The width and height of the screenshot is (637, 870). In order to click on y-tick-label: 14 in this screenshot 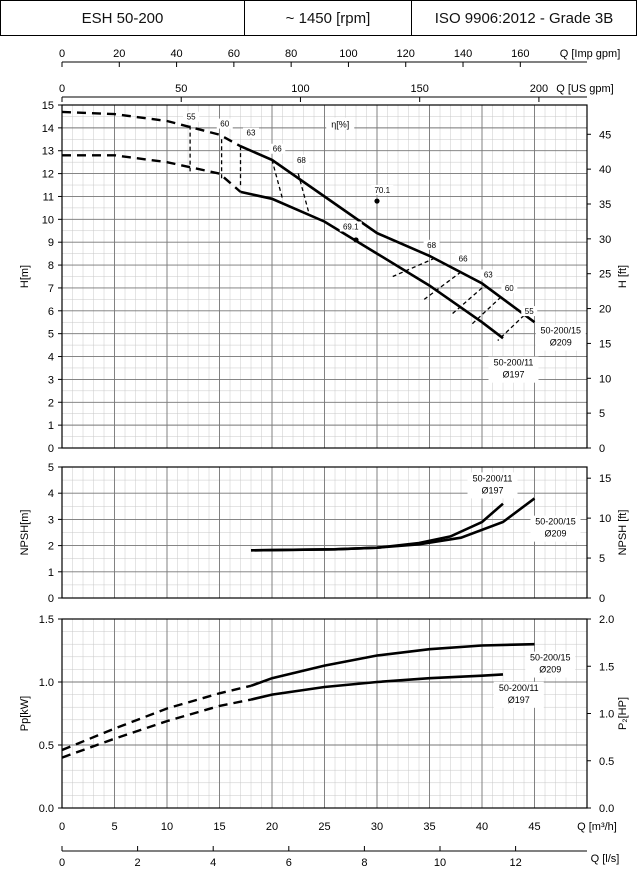, I will do `click(48, 129)`.